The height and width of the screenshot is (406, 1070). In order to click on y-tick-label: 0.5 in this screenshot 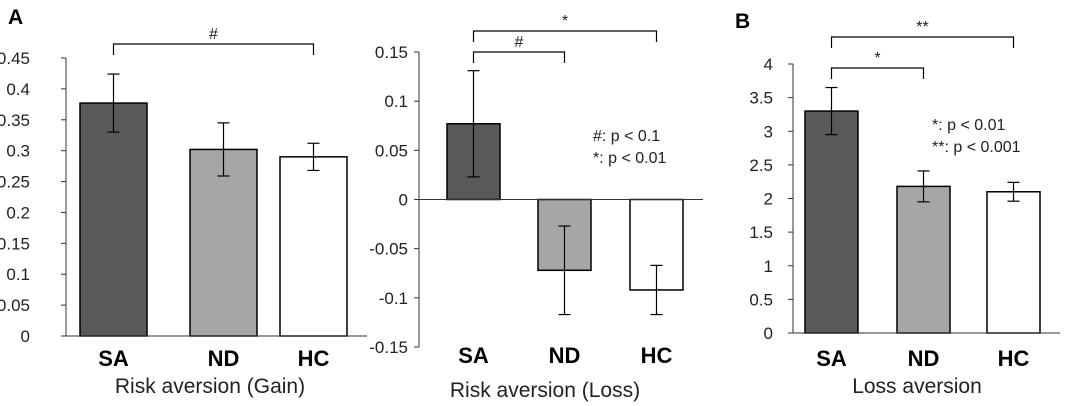, I will do `click(761, 299)`.